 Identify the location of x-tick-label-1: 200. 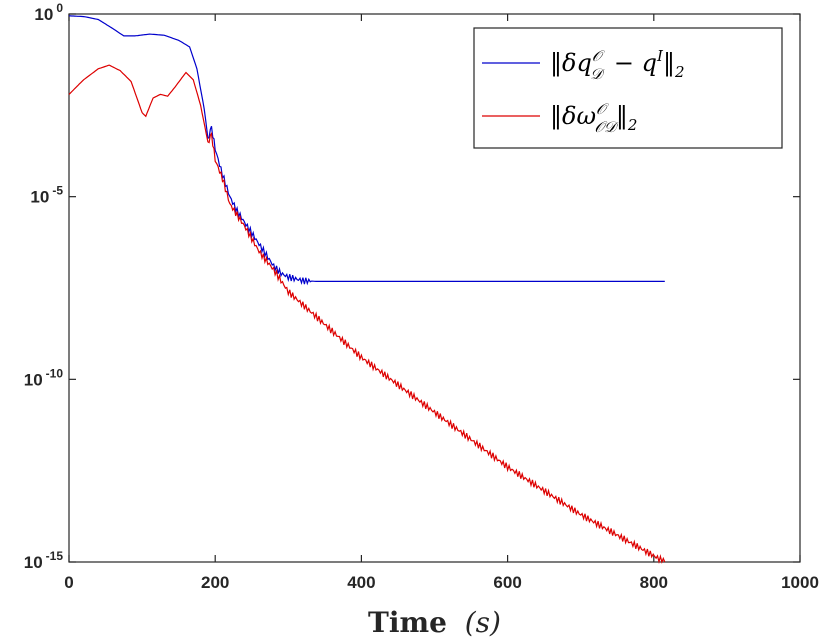
(215, 582).